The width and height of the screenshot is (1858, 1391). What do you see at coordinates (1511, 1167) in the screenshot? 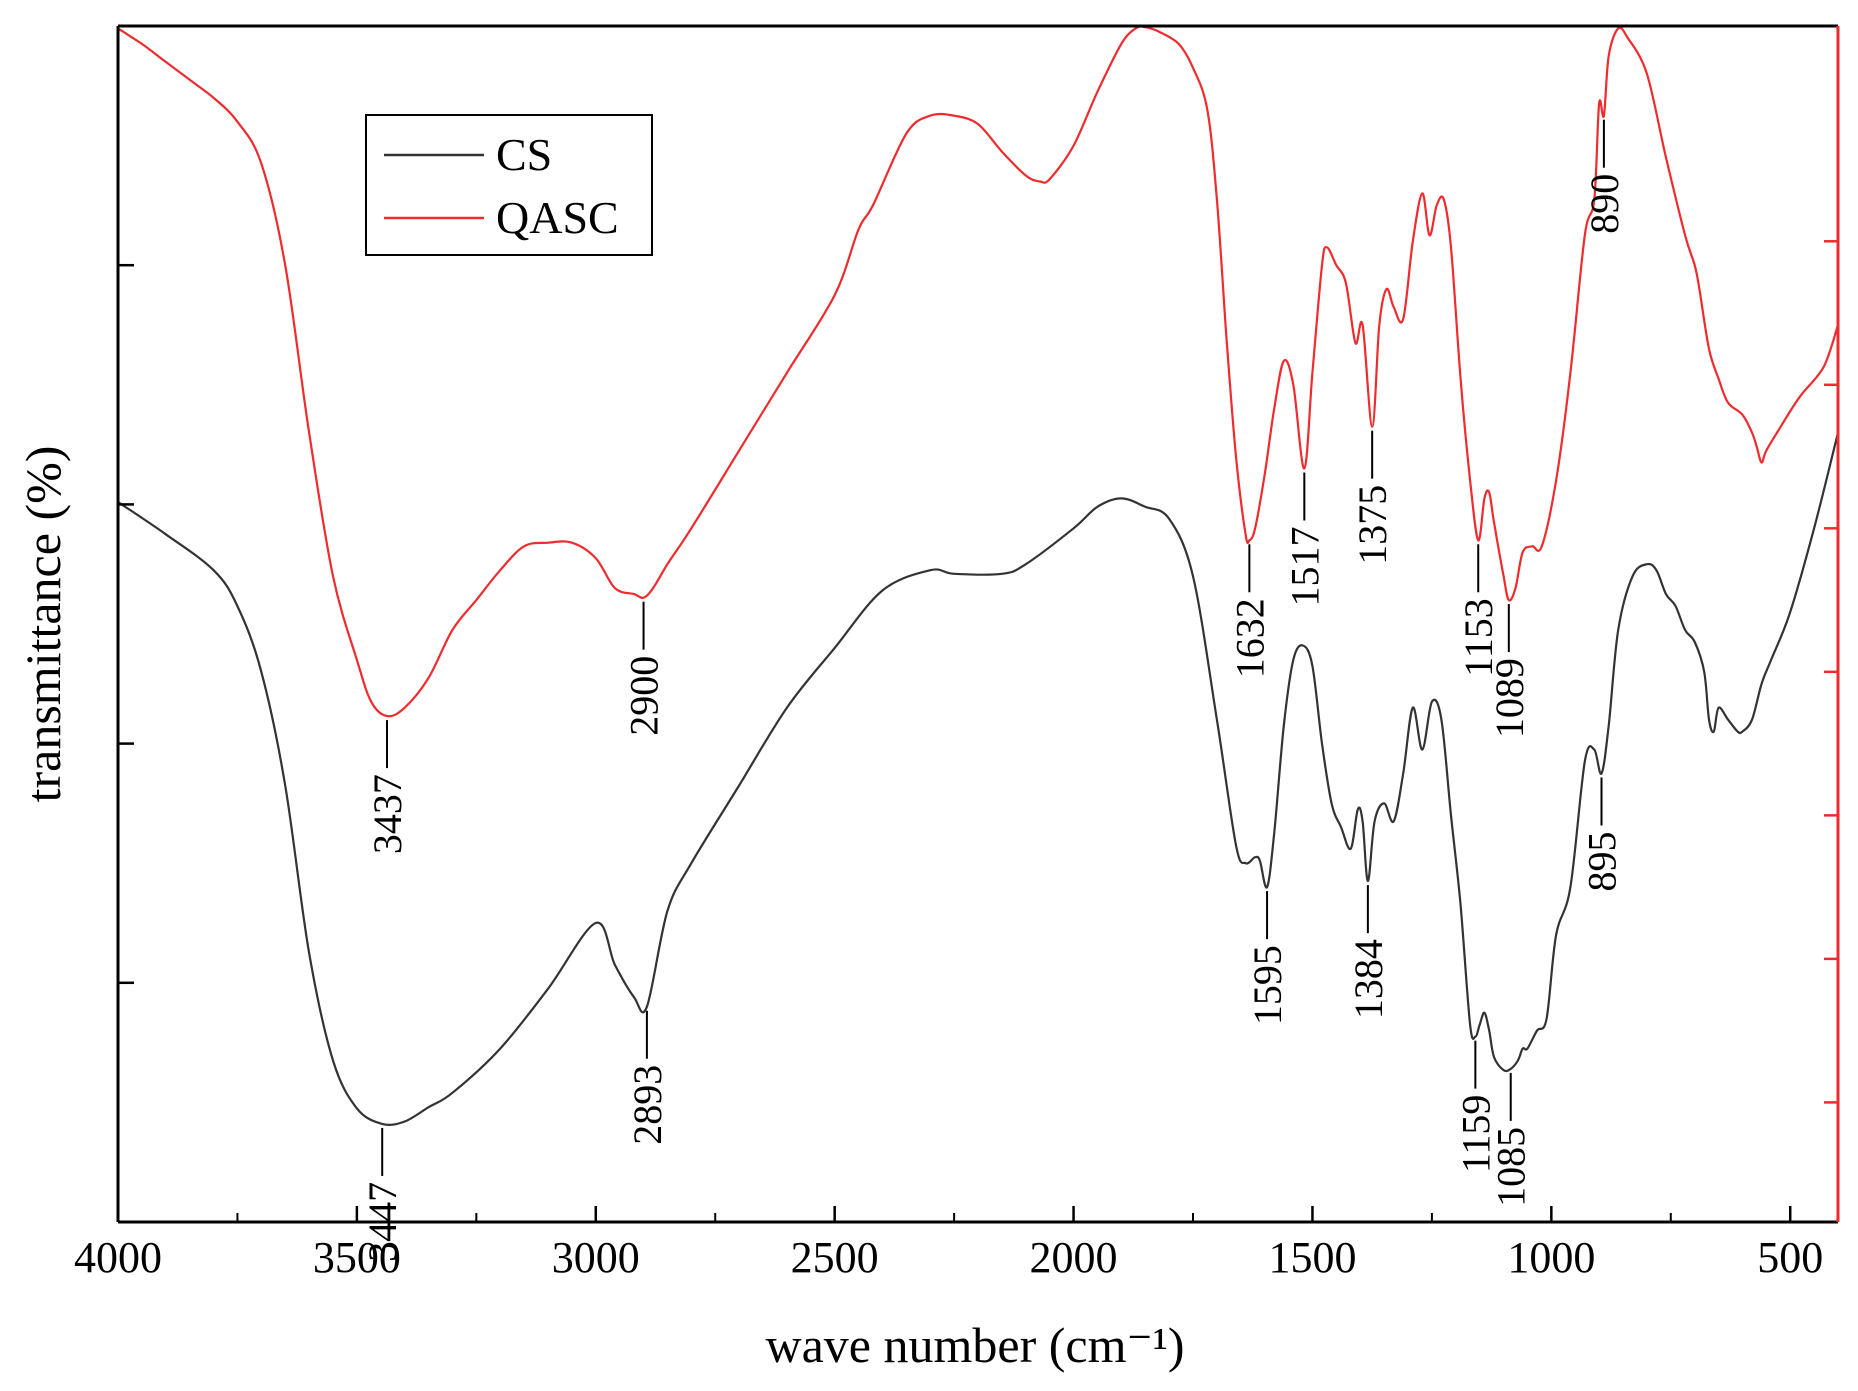
I see `peak-label: 1085` at bounding box center [1511, 1167].